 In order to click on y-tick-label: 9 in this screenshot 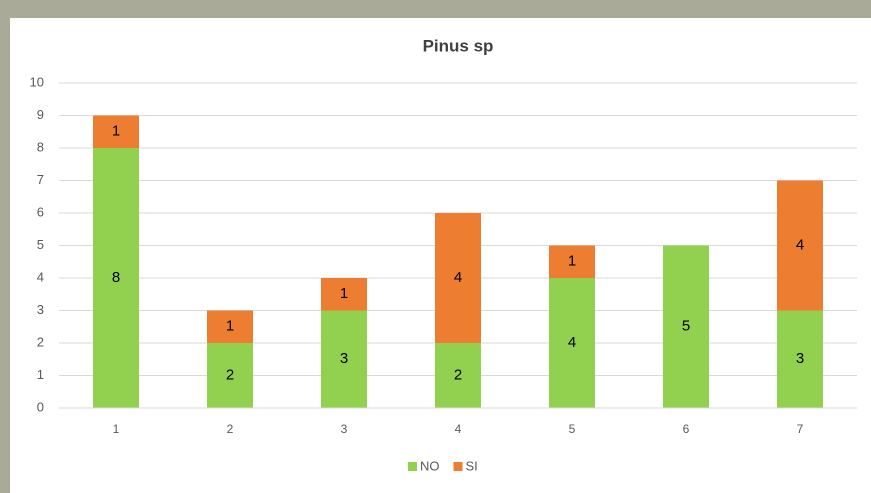, I will do `click(40, 114)`.